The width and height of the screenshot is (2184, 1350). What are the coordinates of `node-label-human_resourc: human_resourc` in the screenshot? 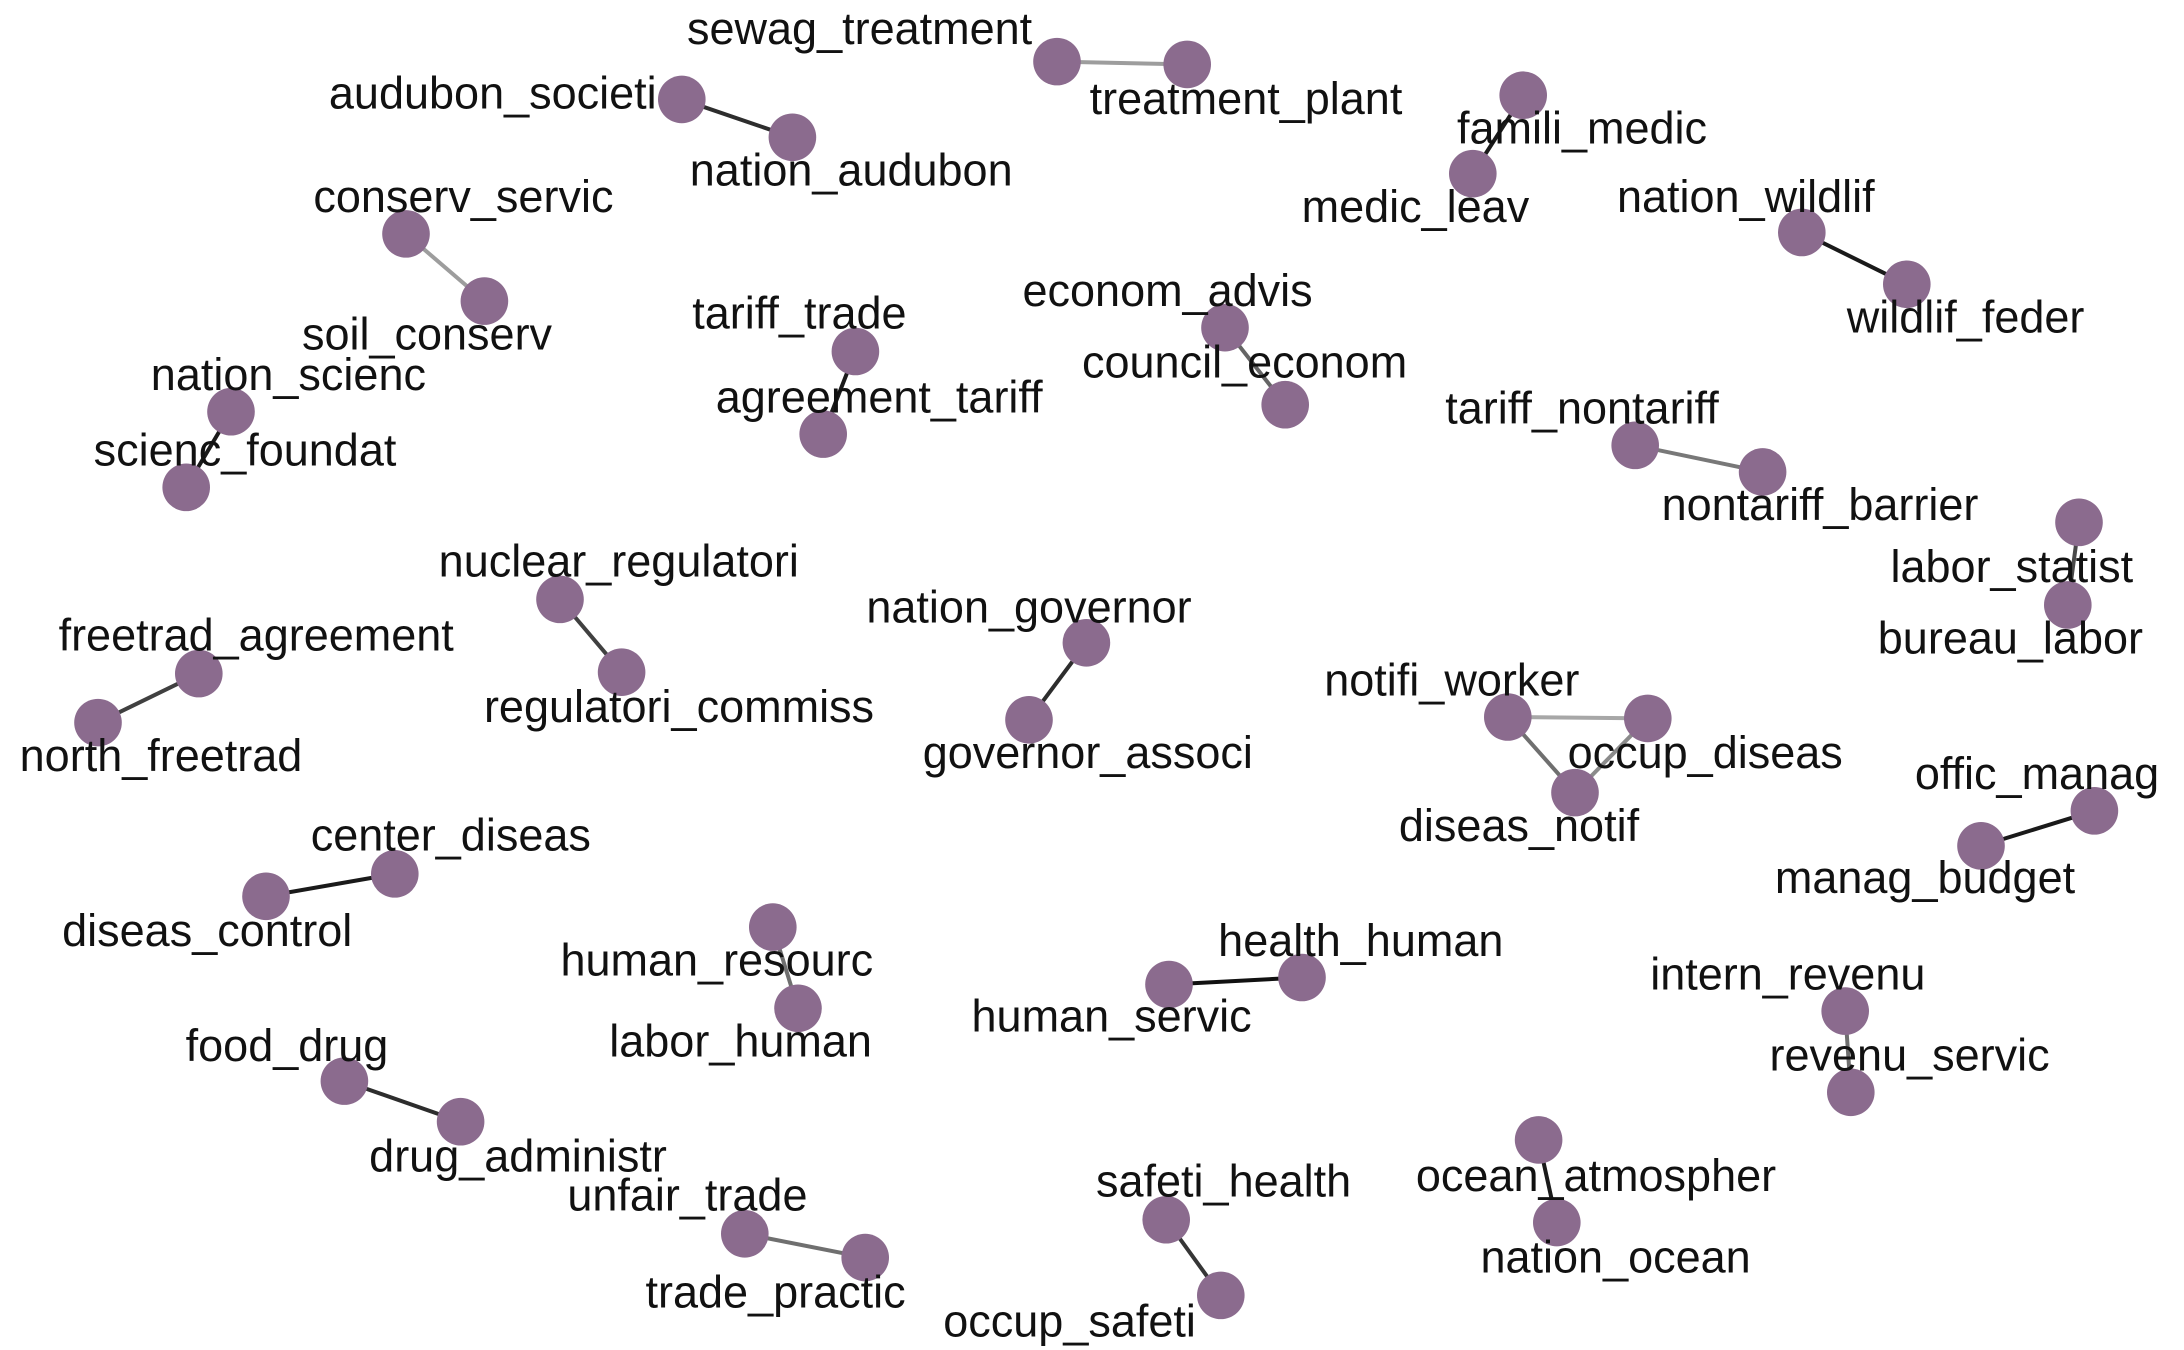 It's located at (716, 959).